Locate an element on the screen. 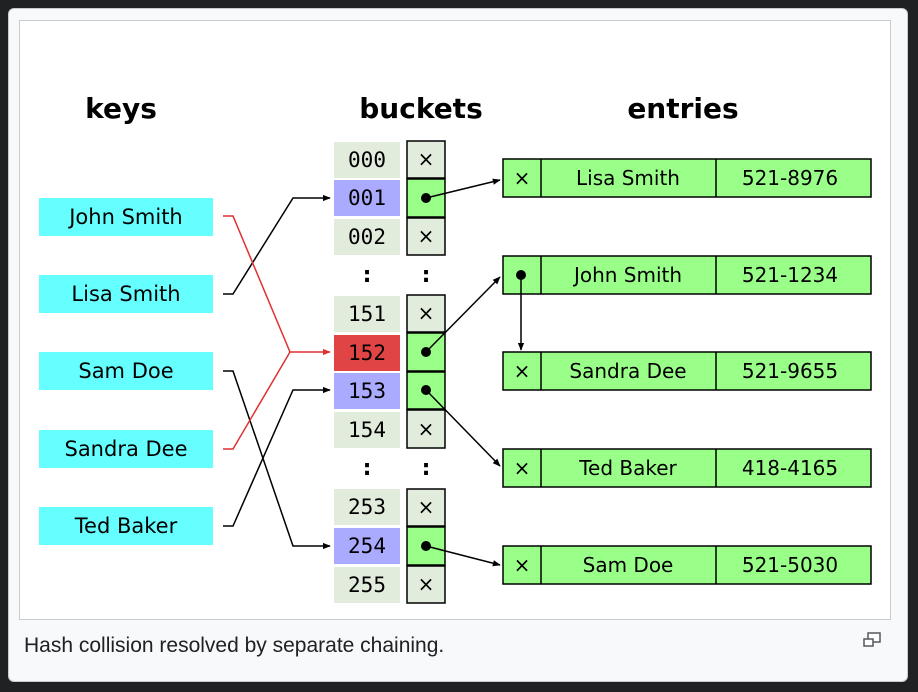 The image size is (918, 692). entry-name: Sam Doe is located at coordinates (628, 565).